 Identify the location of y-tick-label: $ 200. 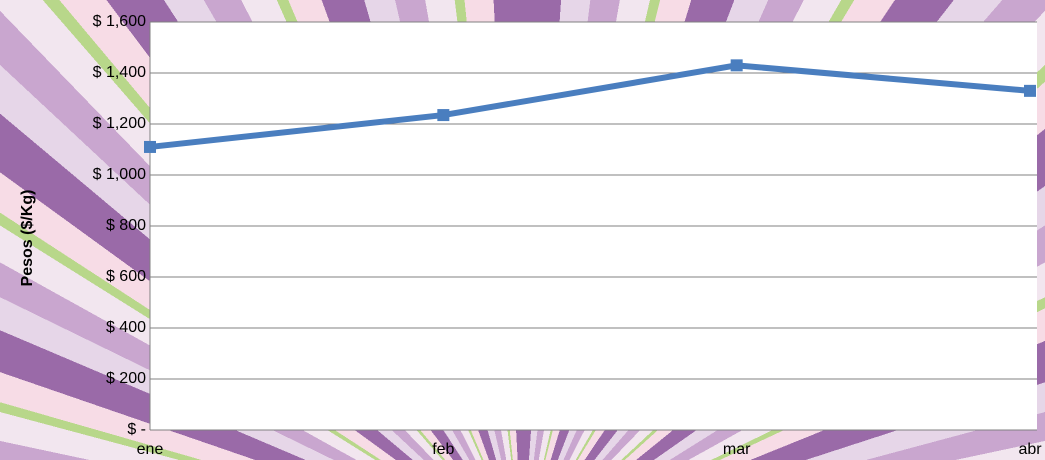
(126, 378).